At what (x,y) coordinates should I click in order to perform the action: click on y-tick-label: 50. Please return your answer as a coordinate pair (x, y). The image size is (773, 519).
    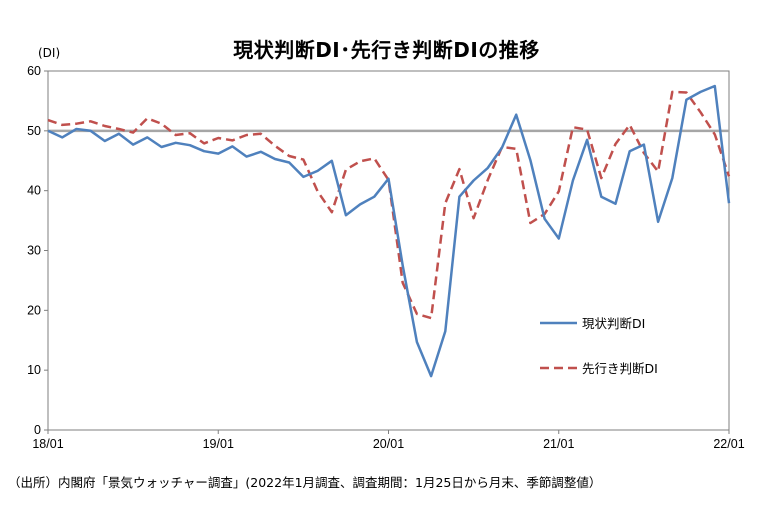
    Looking at the image, I should click on (34, 131).